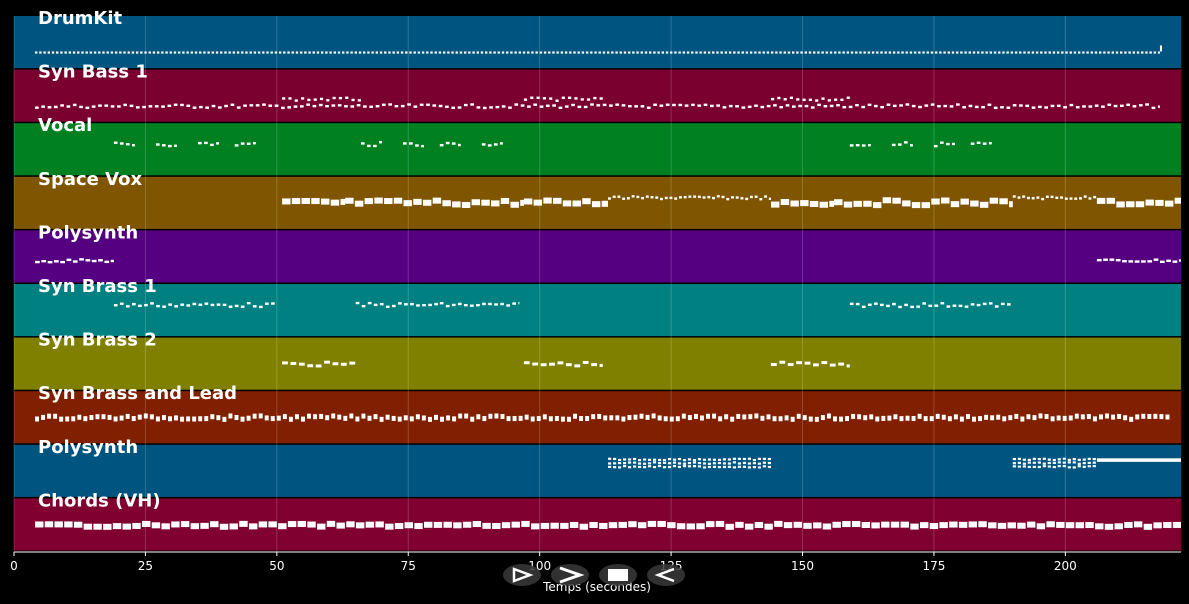  What do you see at coordinates (597, 470) in the screenshot?
I see `track-9-lane` at bounding box center [597, 470].